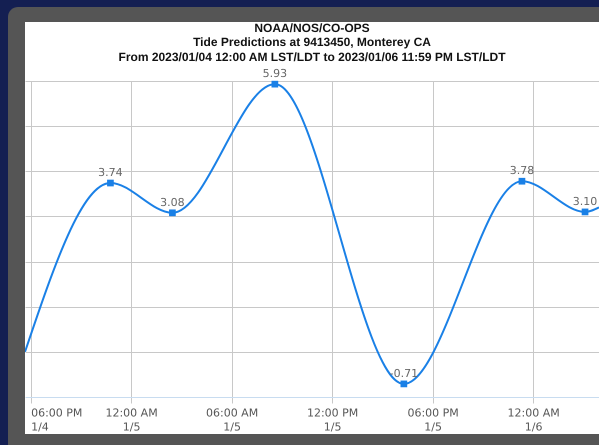 The width and height of the screenshot is (599, 445). Describe the element at coordinates (433, 420) in the screenshot. I see `x-tick-label: 06:00 PM 1/5` at that location.